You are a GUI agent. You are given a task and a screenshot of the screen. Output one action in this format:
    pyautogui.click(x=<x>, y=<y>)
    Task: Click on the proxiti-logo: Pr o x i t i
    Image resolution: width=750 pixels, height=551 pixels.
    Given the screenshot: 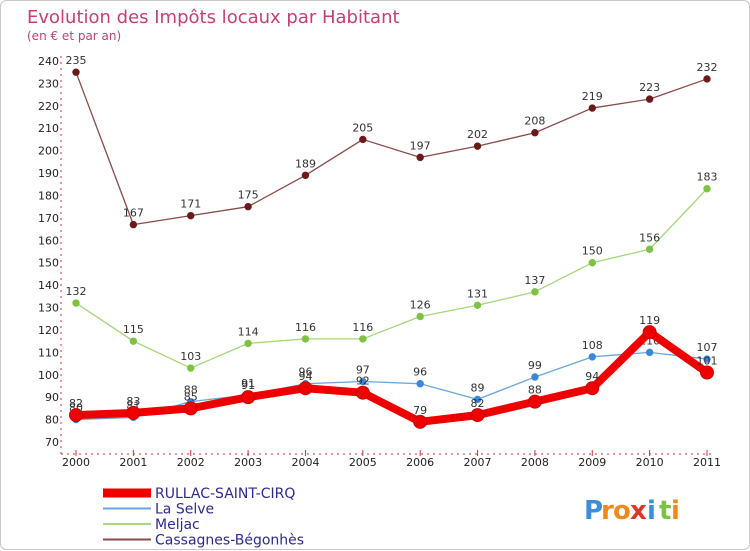 What is the action you would take?
    pyautogui.click(x=632, y=511)
    